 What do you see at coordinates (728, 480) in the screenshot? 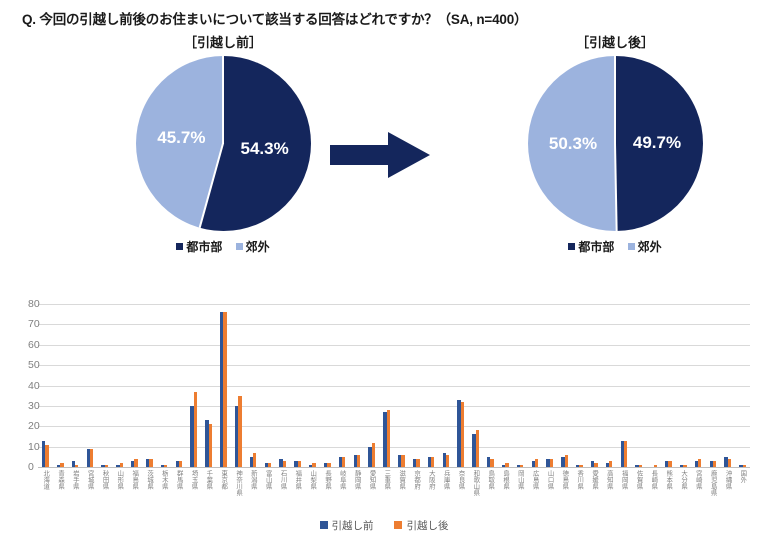
I see `x-axis-tick-label: 沖縄県` at bounding box center [728, 480].